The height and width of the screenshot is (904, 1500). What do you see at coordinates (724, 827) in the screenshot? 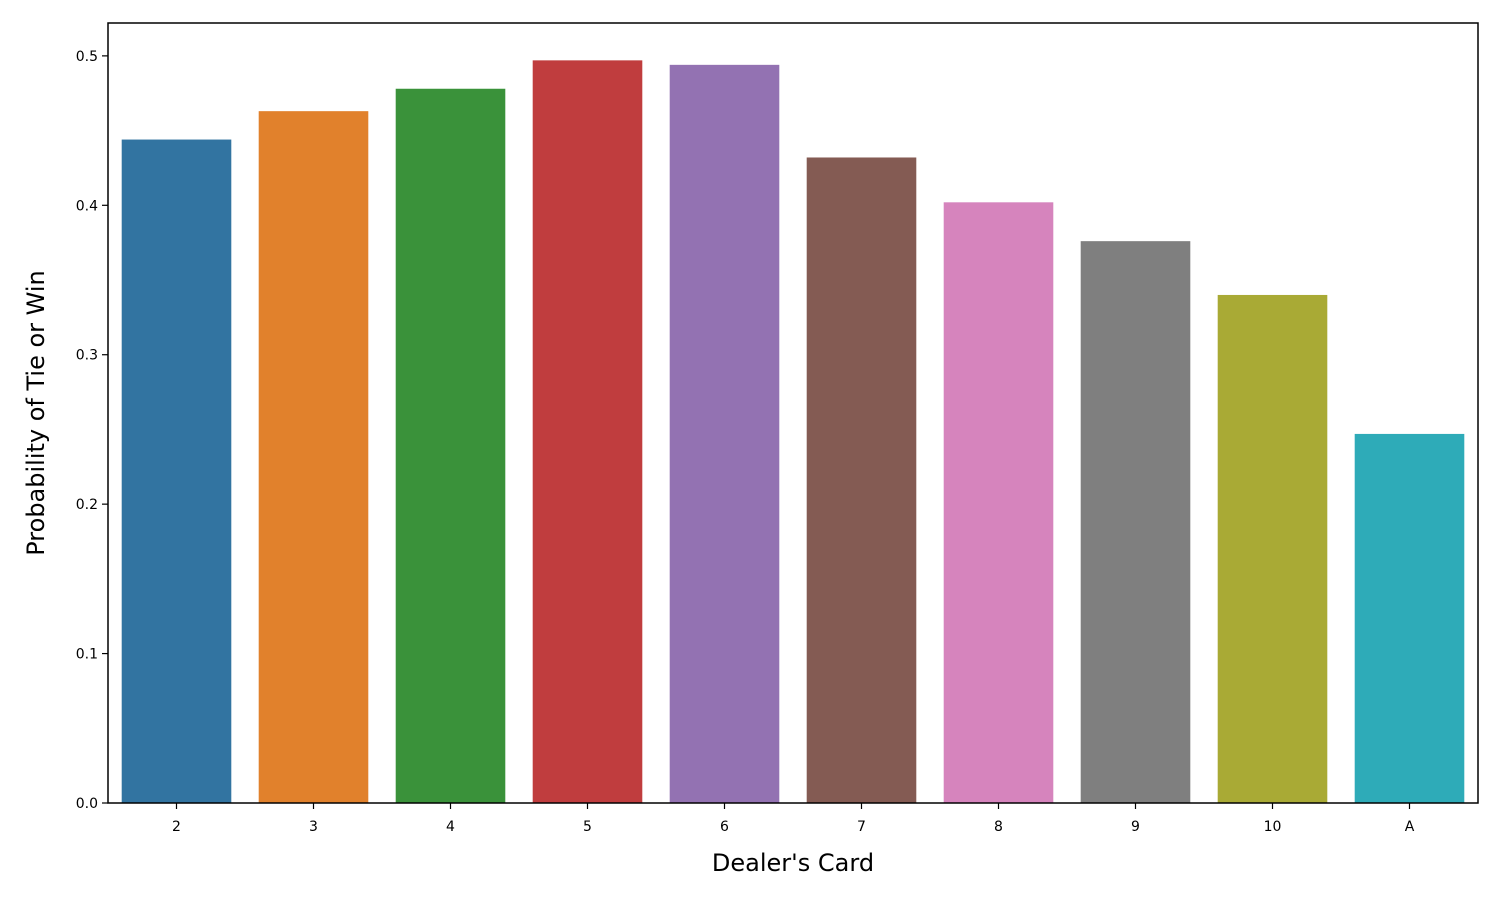
I see `x-tick-label: 6` at bounding box center [724, 827].